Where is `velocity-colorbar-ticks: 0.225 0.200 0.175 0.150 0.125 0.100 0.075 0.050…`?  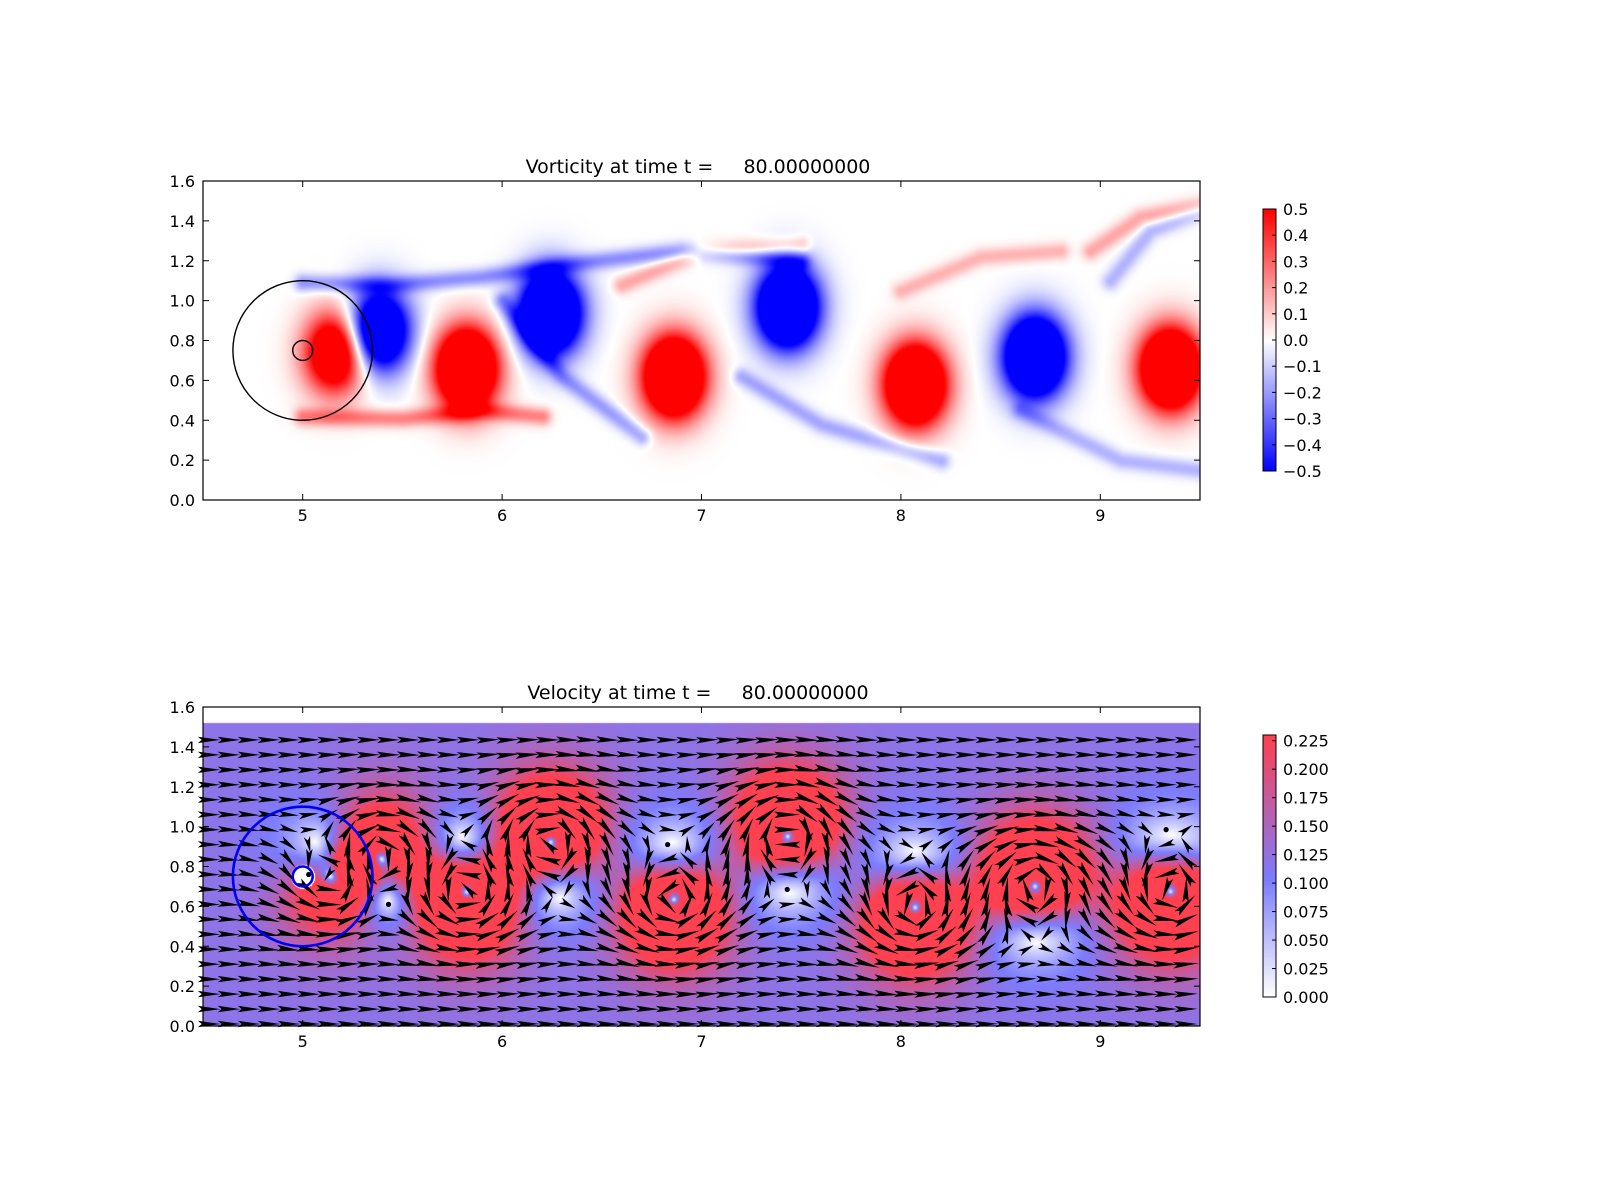 velocity-colorbar-ticks: 0.225 0.200 0.175 0.150 0.125 0.100 0.075 0.050… is located at coordinates (1300, 869).